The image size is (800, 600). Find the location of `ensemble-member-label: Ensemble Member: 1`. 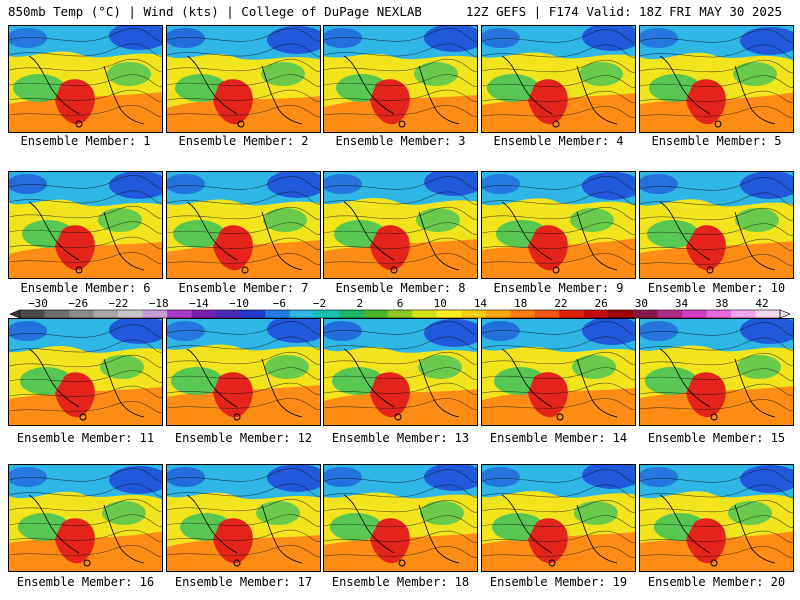

ensemble-member-label: Ensemble Member: 1 is located at coordinates (85, 141).